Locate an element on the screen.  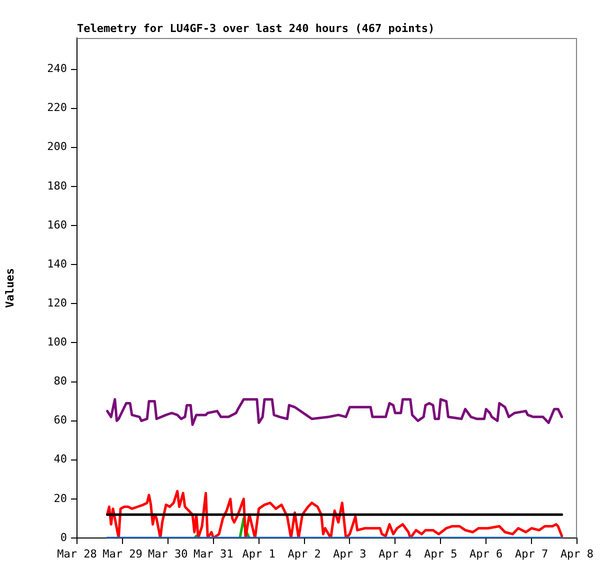
y-tick-label: 100 is located at coordinates (57, 342).